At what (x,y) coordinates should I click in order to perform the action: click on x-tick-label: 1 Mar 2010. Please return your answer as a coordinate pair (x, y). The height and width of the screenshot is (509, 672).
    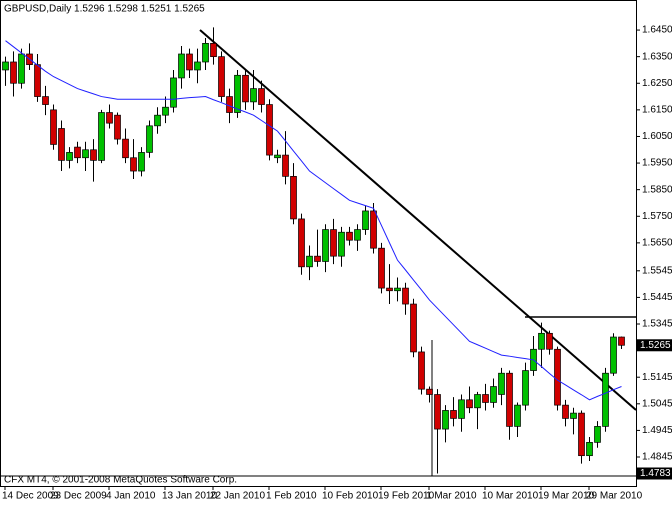
    Looking at the image, I should click on (451, 496).